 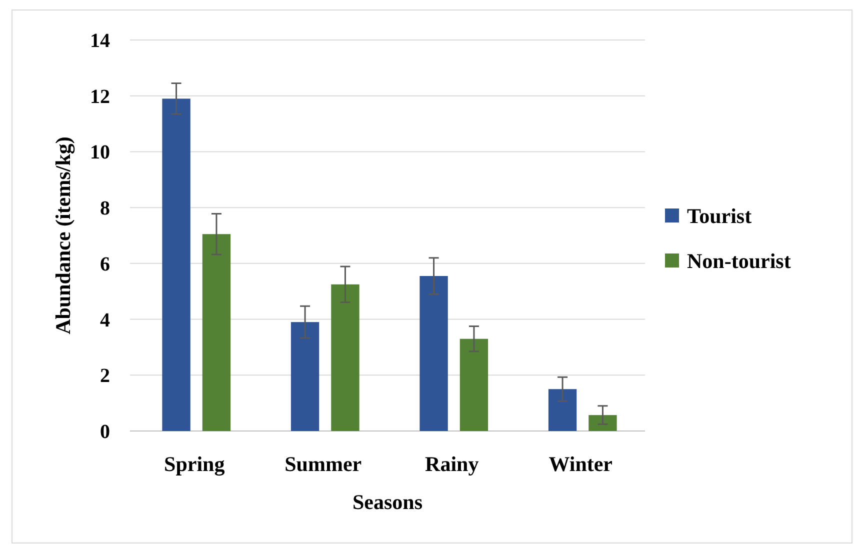 I want to click on y-axis-title: Abundance (items/kg), so click(x=63, y=235).